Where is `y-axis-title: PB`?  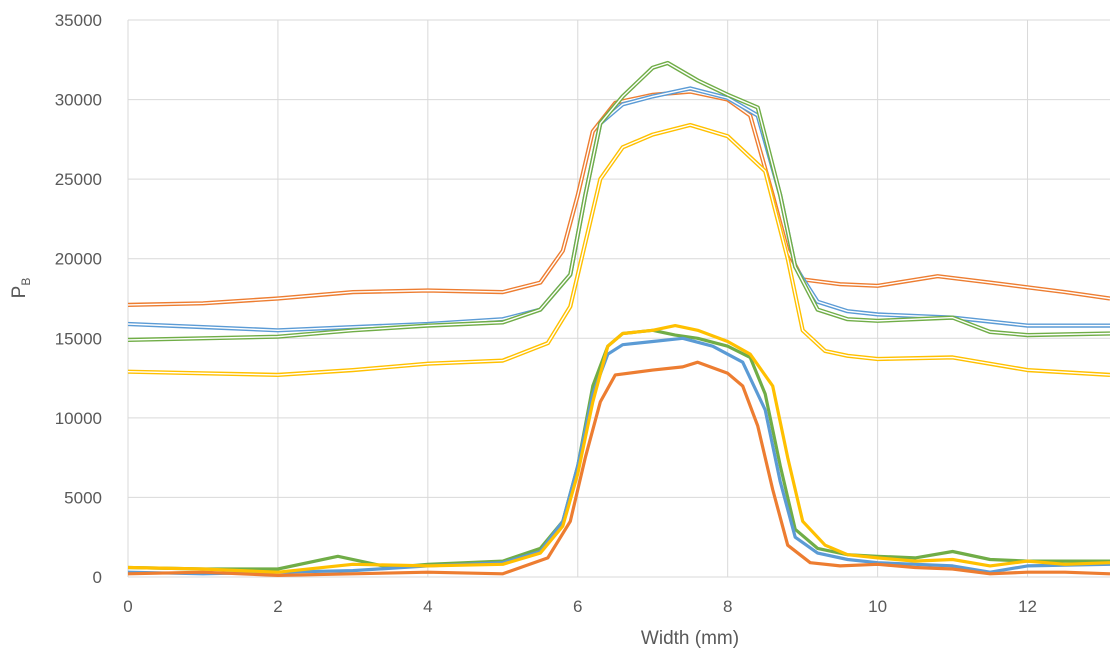
y-axis-title: PB is located at coordinates (21, 288).